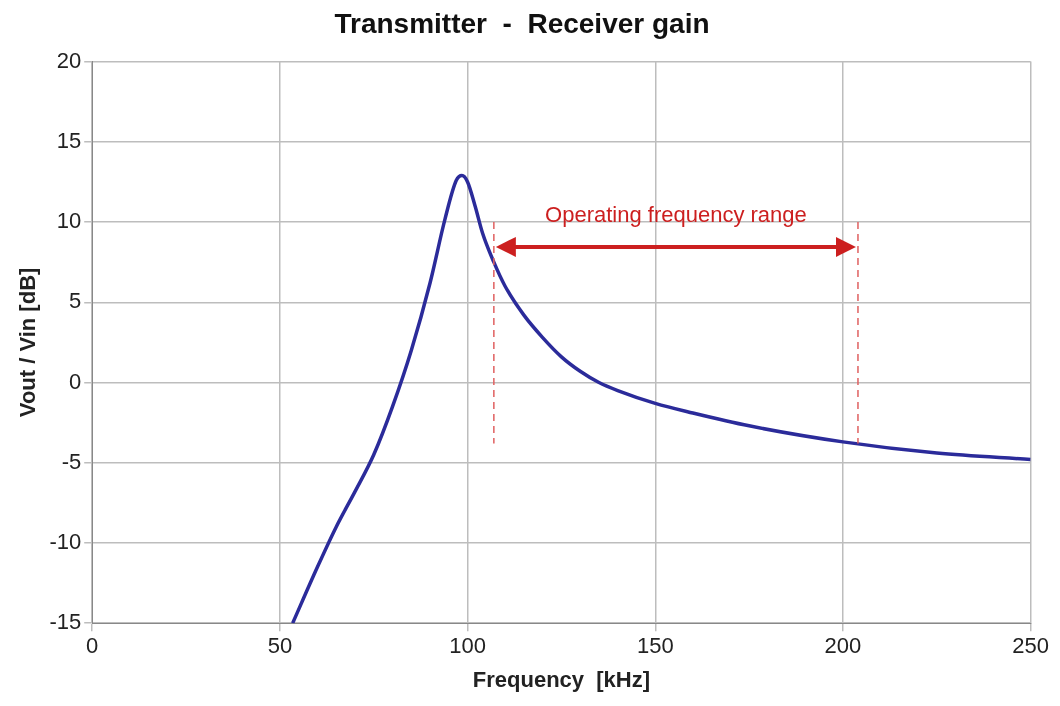 The width and height of the screenshot is (1060, 706). Describe the element at coordinates (69, 60) in the screenshot. I see `y-tick-label: 20` at that location.